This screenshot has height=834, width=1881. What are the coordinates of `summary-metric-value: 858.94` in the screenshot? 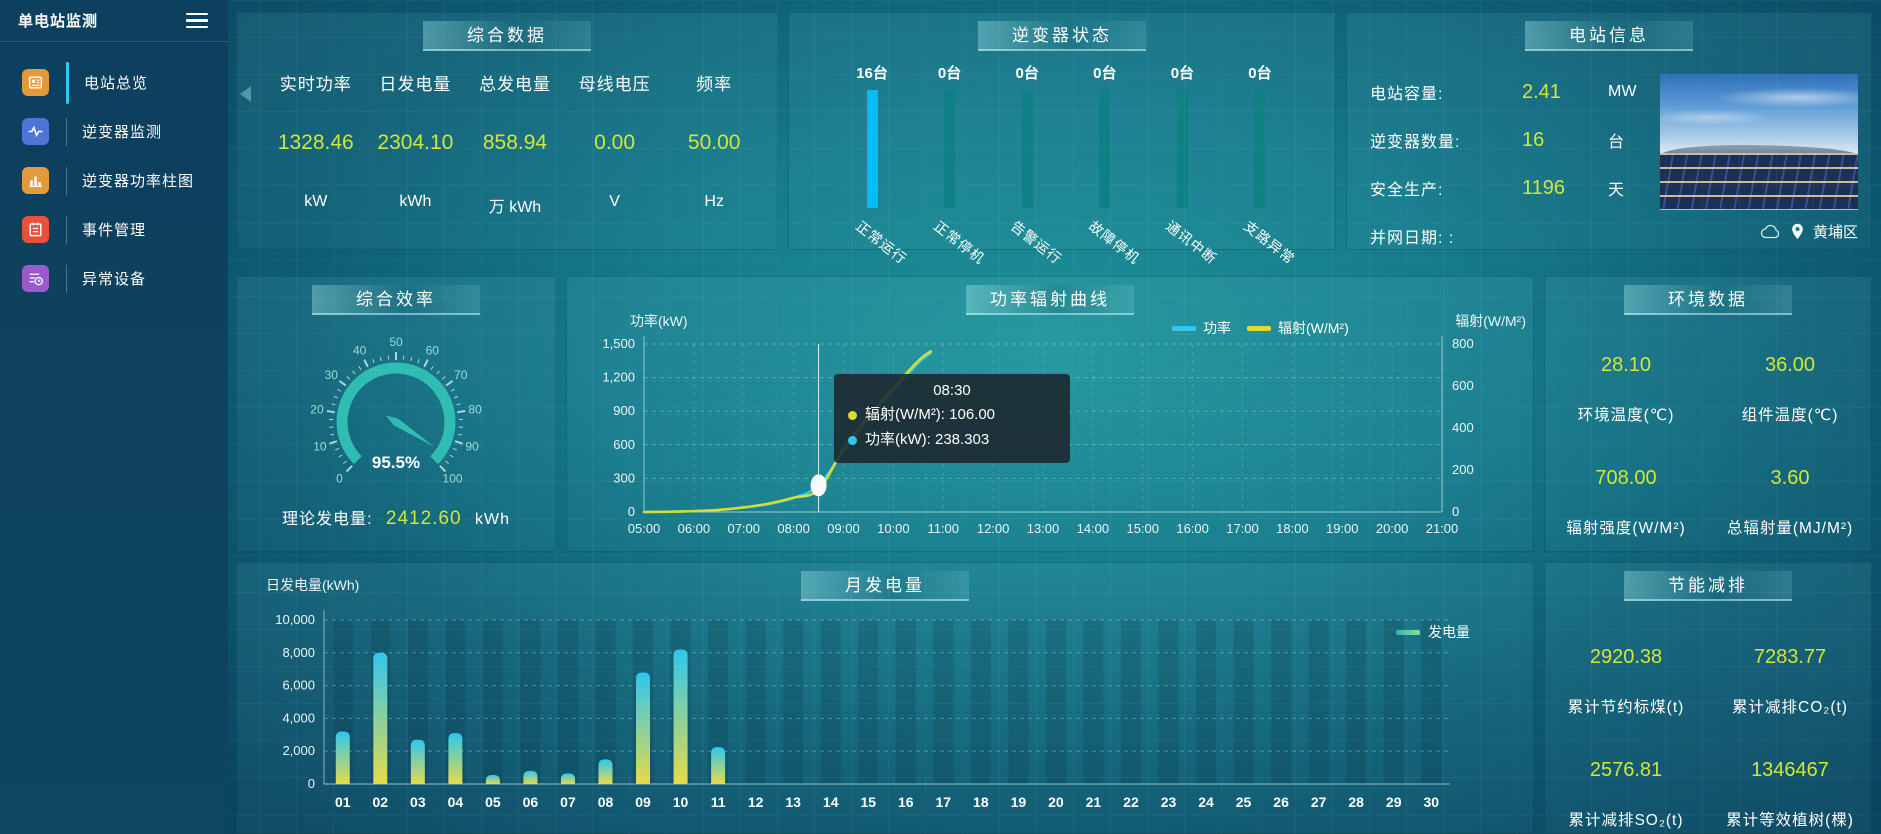 It's located at (515, 142).